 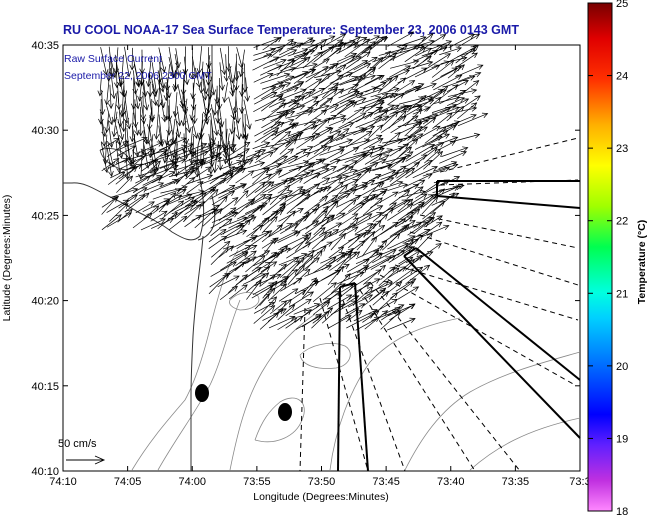 I want to click on bathymetry-contour, so click(x=199, y=385).